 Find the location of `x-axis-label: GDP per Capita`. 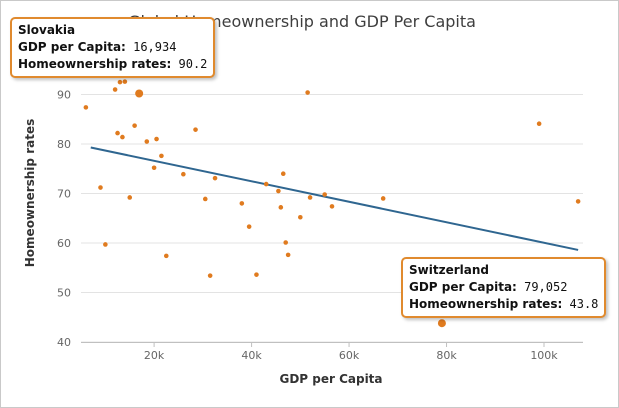

x-axis-label: GDP per Capita is located at coordinates (330, 379).